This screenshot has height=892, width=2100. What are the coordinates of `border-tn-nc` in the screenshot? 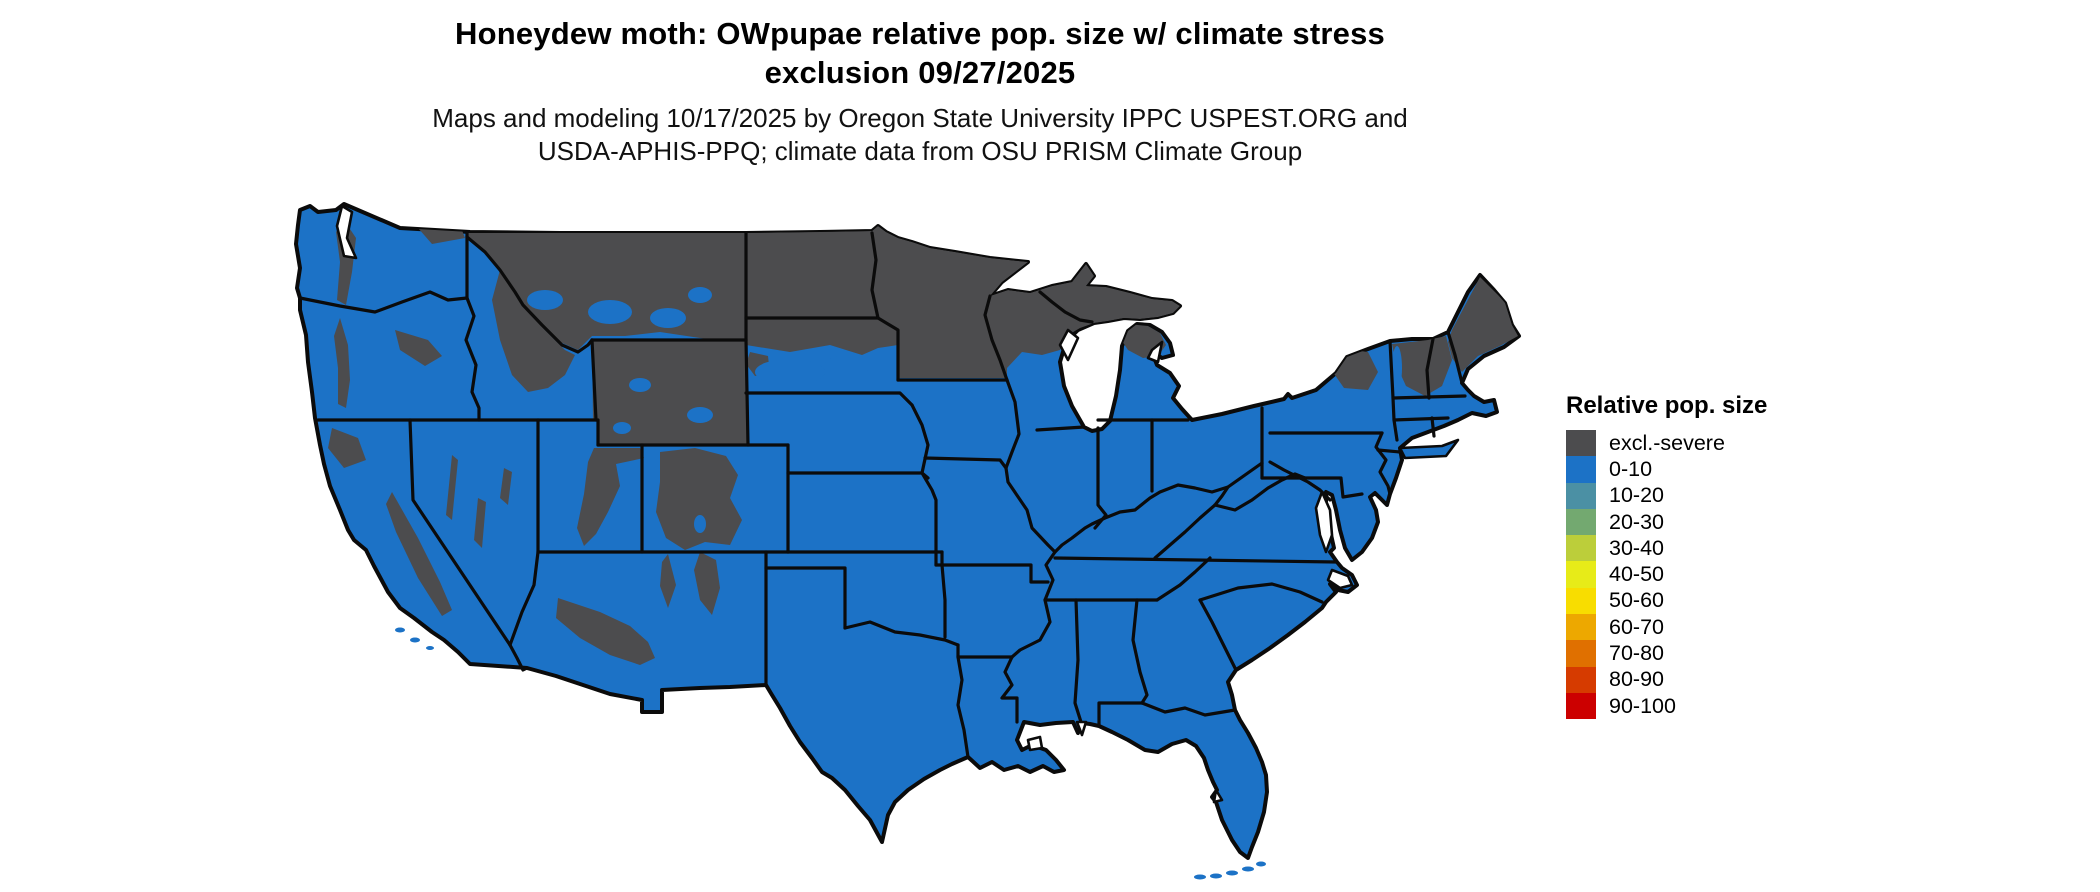 It's located at (1183, 579).